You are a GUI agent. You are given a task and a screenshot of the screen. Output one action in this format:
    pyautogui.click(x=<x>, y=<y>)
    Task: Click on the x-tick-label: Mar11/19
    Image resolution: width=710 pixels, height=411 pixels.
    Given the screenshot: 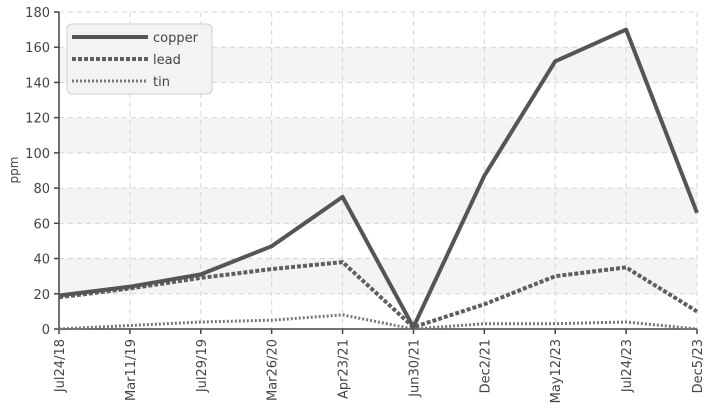 What is the action you would take?
    pyautogui.click(x=131, y=370)
    